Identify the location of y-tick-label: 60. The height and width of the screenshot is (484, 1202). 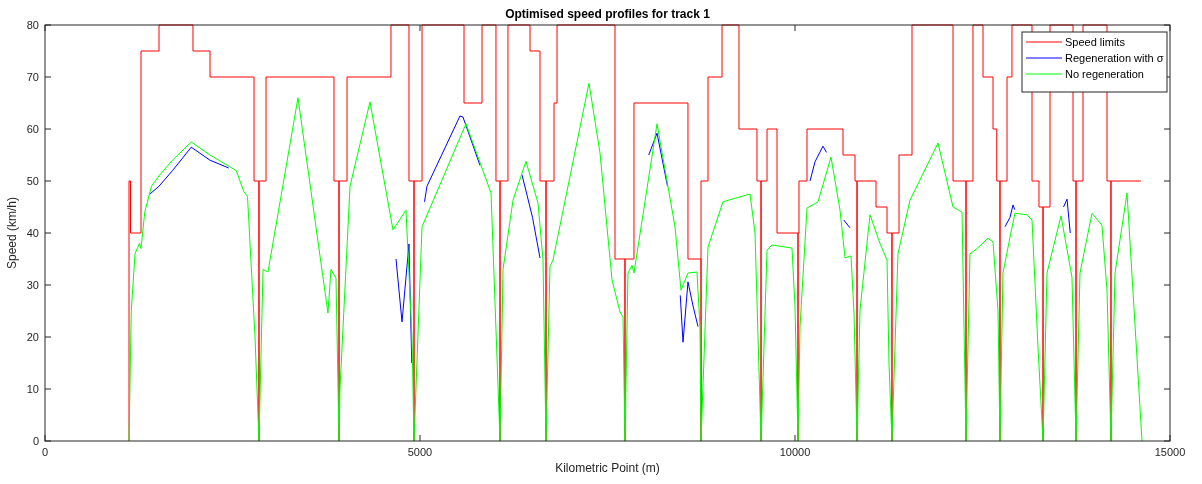
(32, 129).